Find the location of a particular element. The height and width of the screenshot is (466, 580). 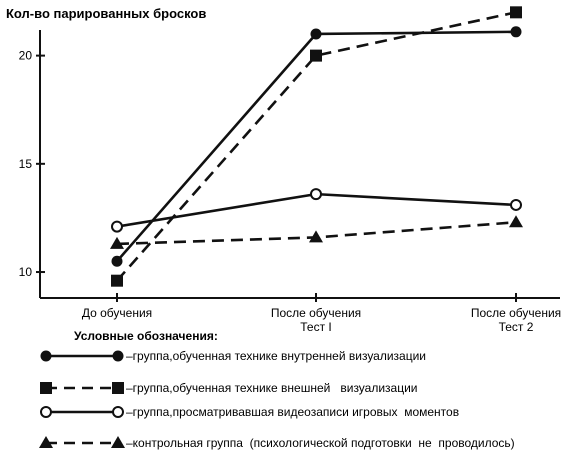

x-tick-label: Тест 2 is located at coordinates (516, 327).